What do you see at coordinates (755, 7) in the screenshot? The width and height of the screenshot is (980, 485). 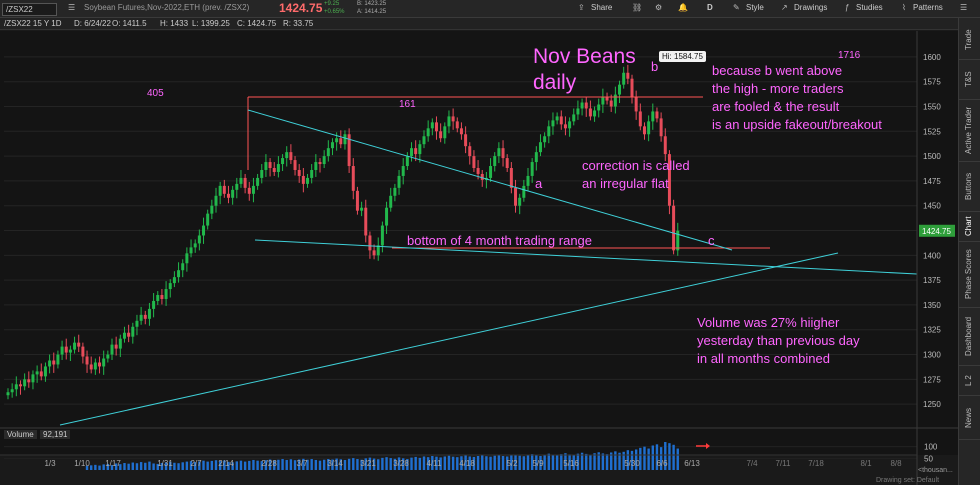 I see `style-button: Style` at bounding box center [755, 7].